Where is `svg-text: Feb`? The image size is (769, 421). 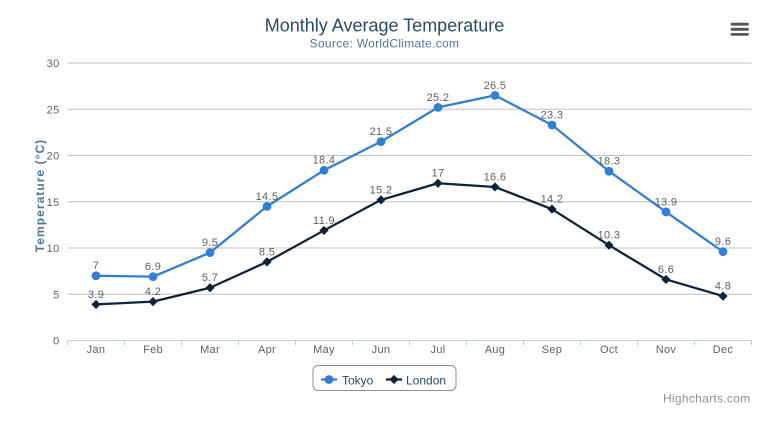 svg-text: Feb is located at coordinates (153, 350).